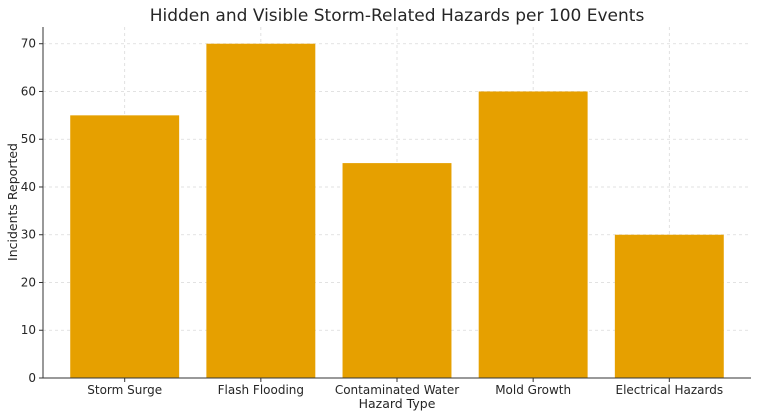 Image resolution: width=758 pixels, height=418 pixels. Describe the element at coordinates (670, 390) in the screenshot. I see `x-tick-label: Electrical Hazards` at that location.